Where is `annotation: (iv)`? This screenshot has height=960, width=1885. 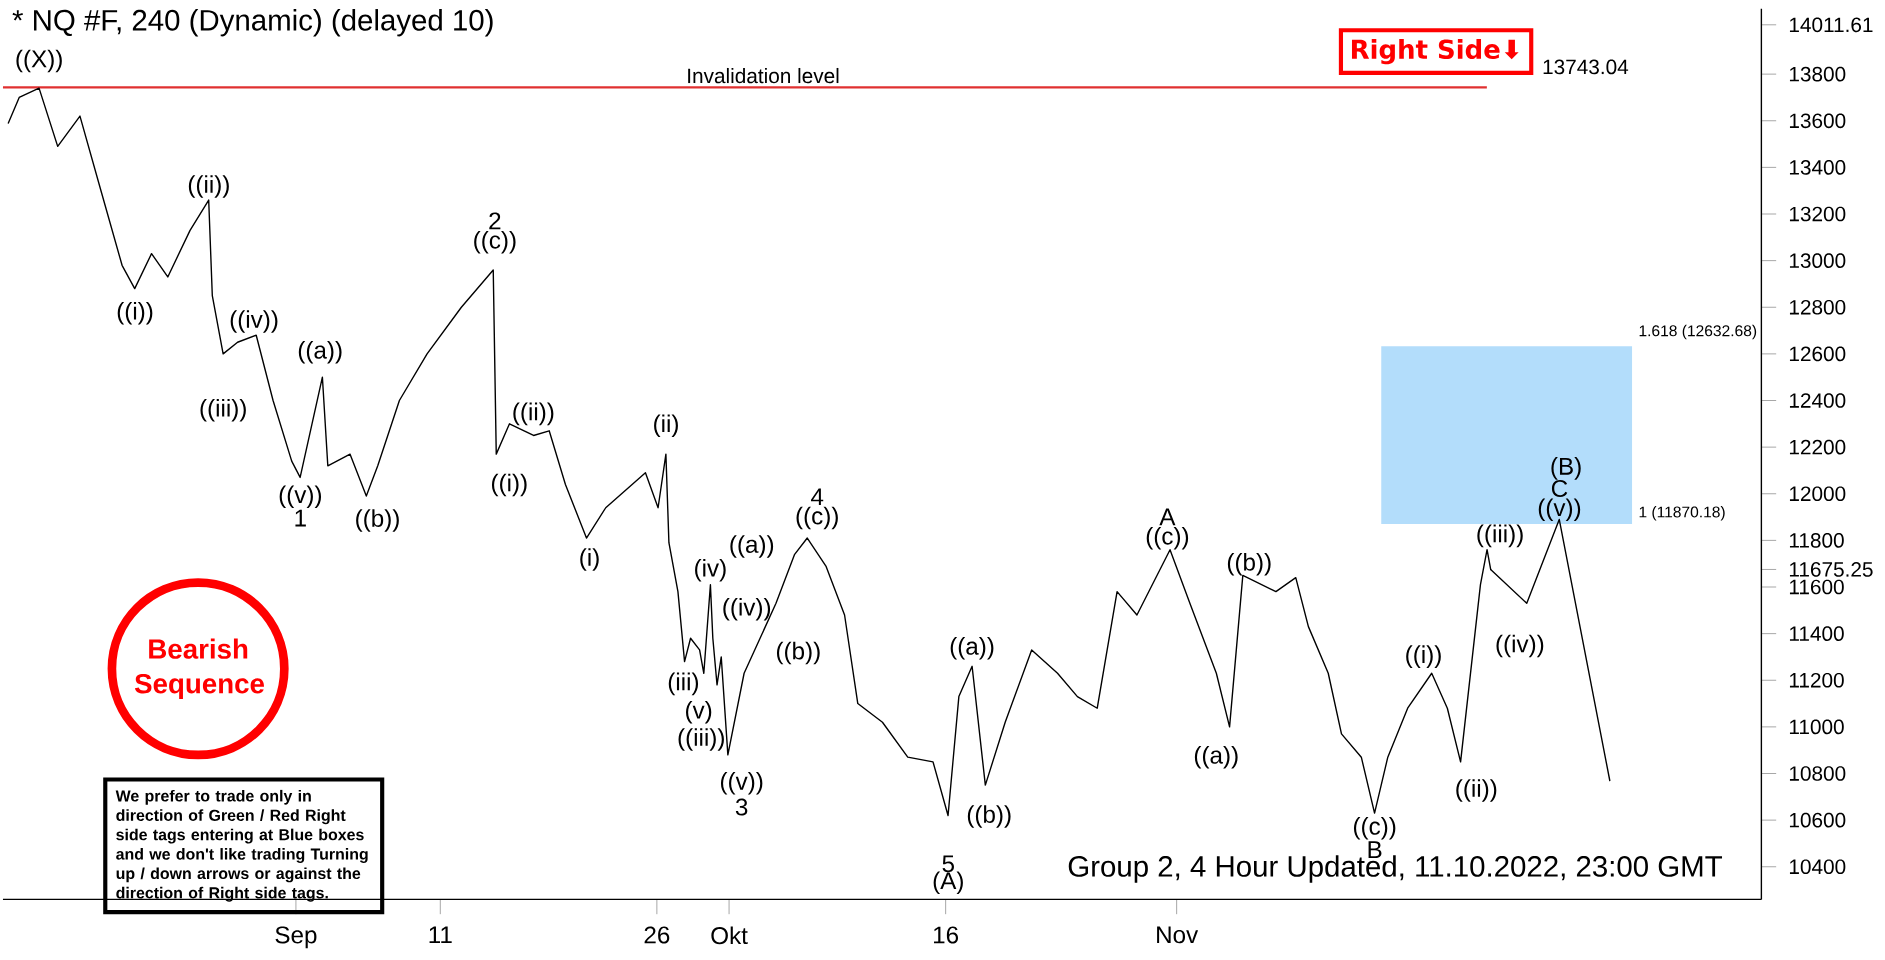
annotation: (iv) is located at coordinates (710, 570).